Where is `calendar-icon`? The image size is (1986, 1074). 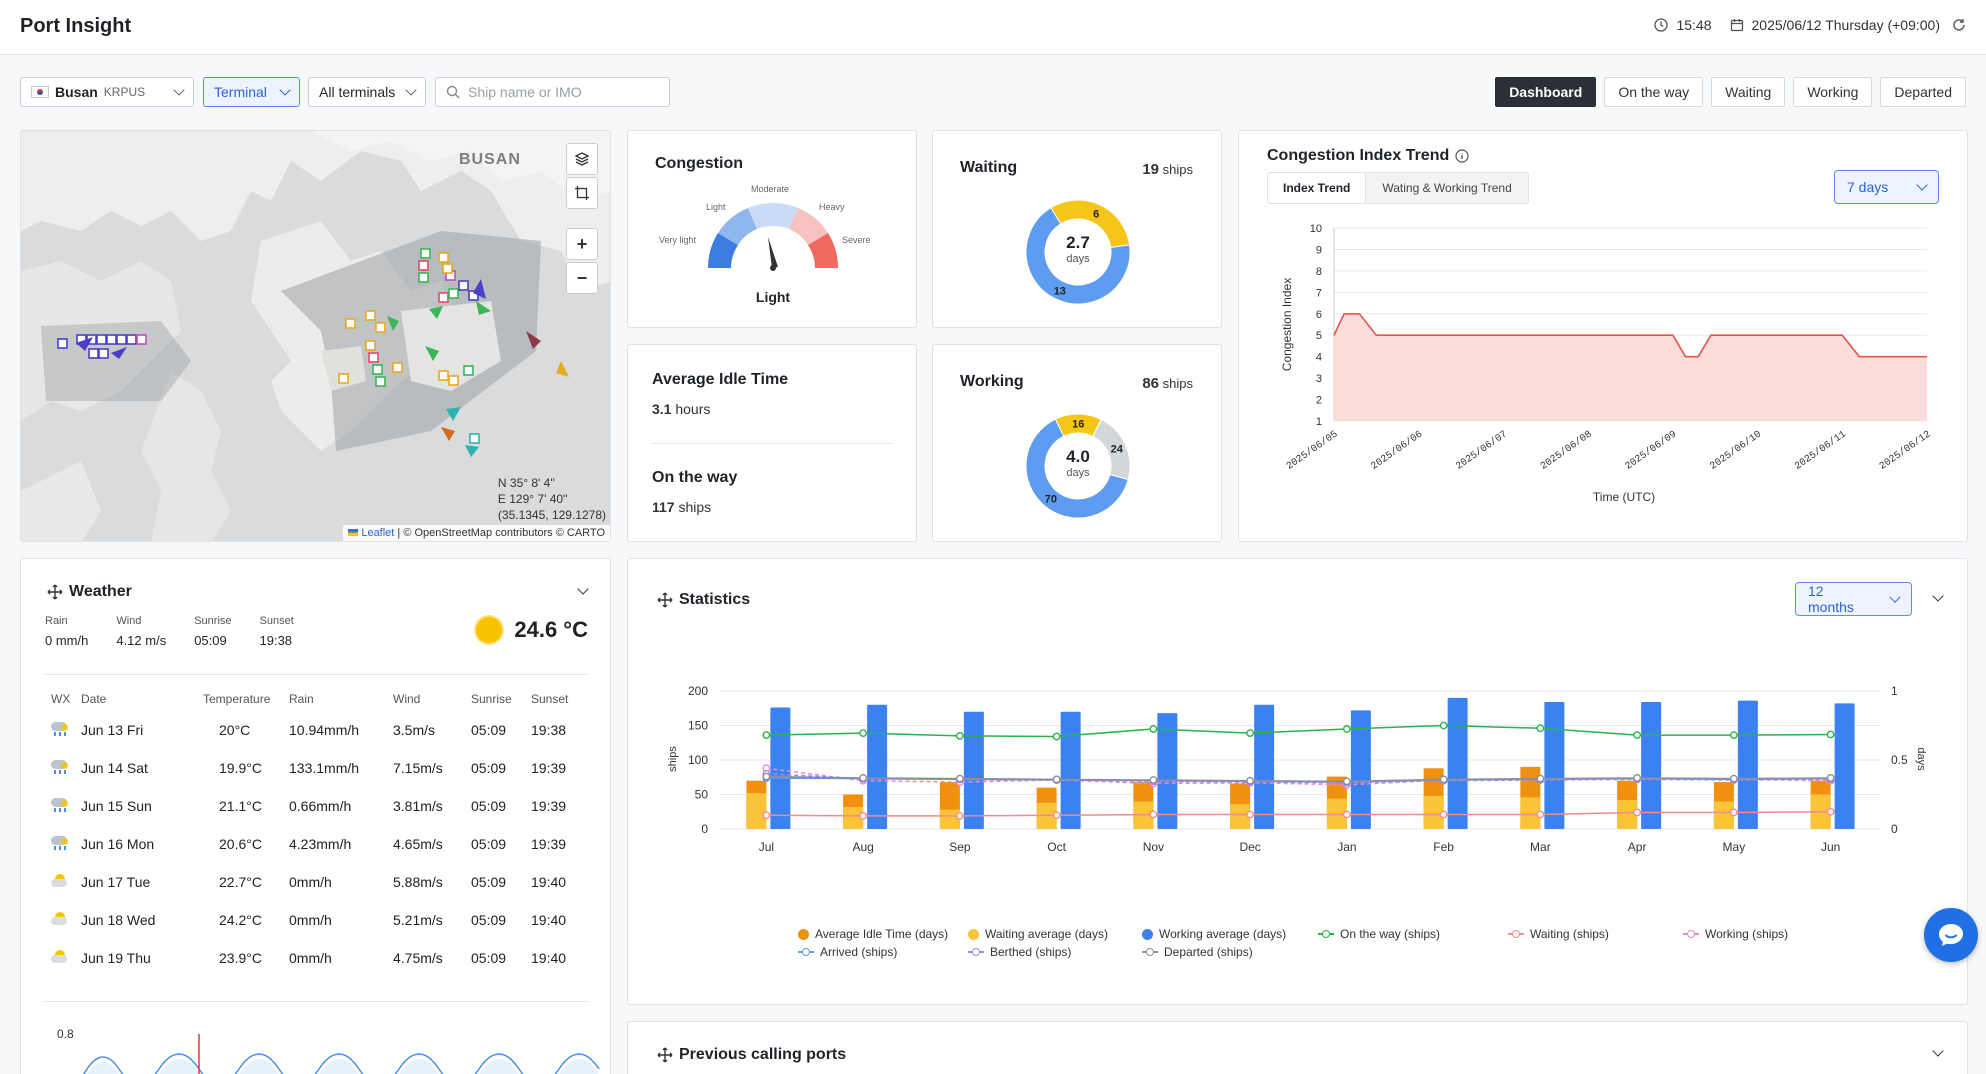 calendar-icon is located at coordinates (1736, 25).